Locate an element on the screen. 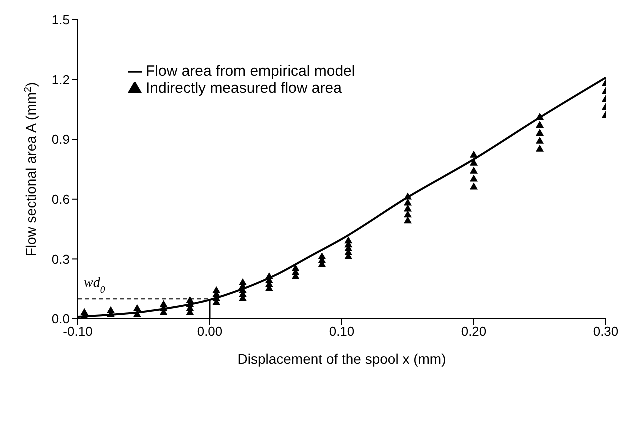 This screenshot has width=634, height=426. x-axis-title: Displacement of the spool x (mm) is located at coordinates (342, 359).